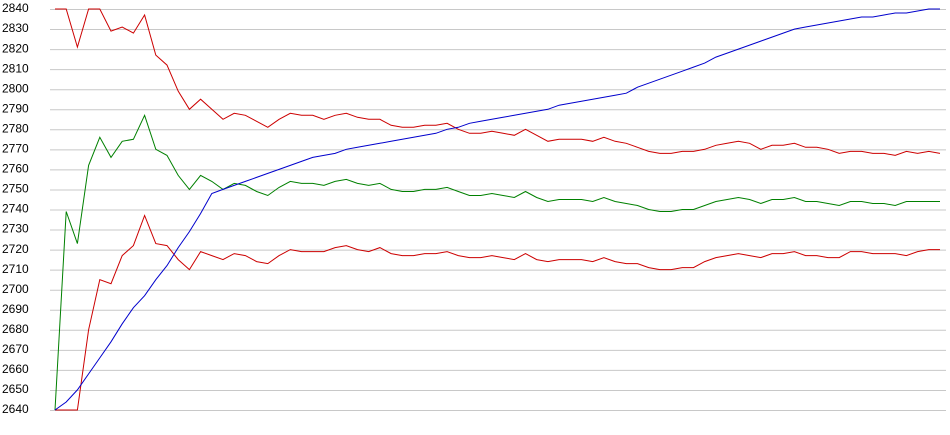  I want to click on y-tick-label: 2760, so click(15, 169).